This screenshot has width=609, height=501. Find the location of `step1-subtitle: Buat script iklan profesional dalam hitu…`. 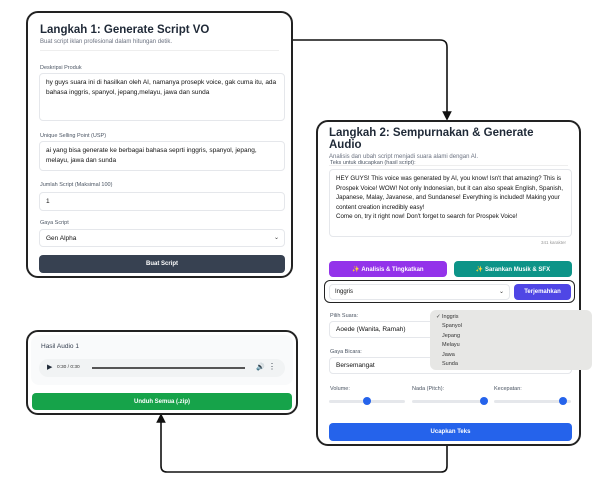

step1-subtitle: Buat script iklan profesional dalam hitu… is located at coordinates (159, 45).